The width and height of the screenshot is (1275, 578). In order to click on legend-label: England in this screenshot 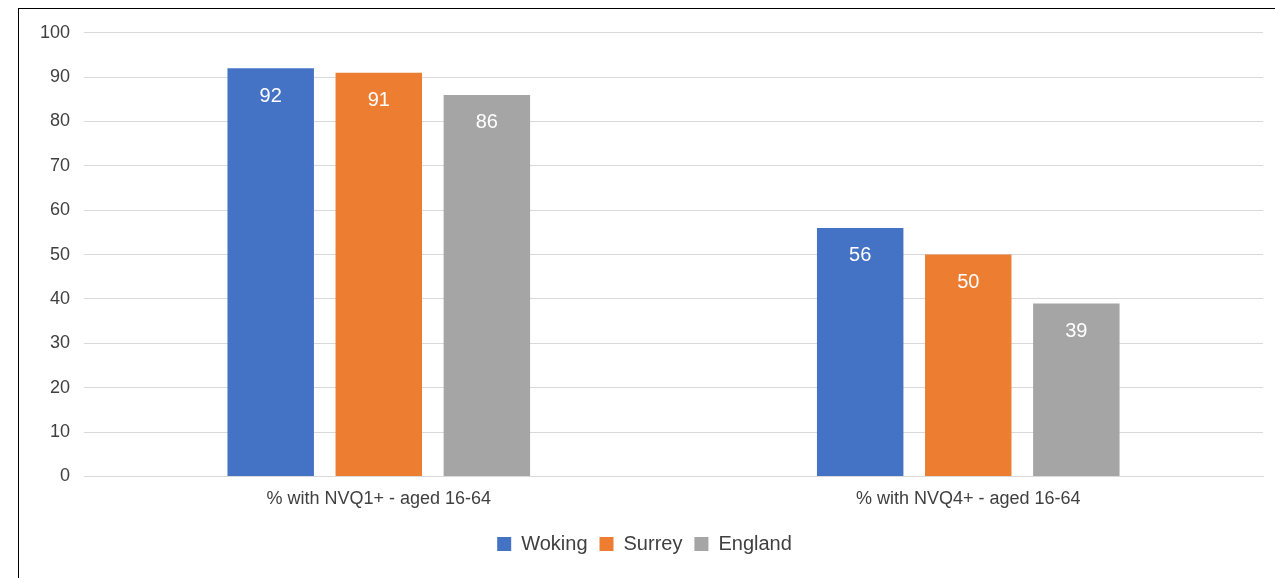, I will do `click(755, 542)`.